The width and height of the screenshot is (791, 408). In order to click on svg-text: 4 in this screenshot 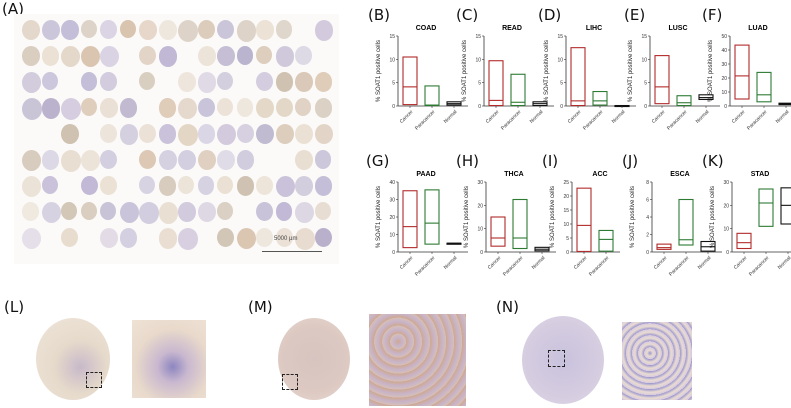, I will do `click(647, 218)`.